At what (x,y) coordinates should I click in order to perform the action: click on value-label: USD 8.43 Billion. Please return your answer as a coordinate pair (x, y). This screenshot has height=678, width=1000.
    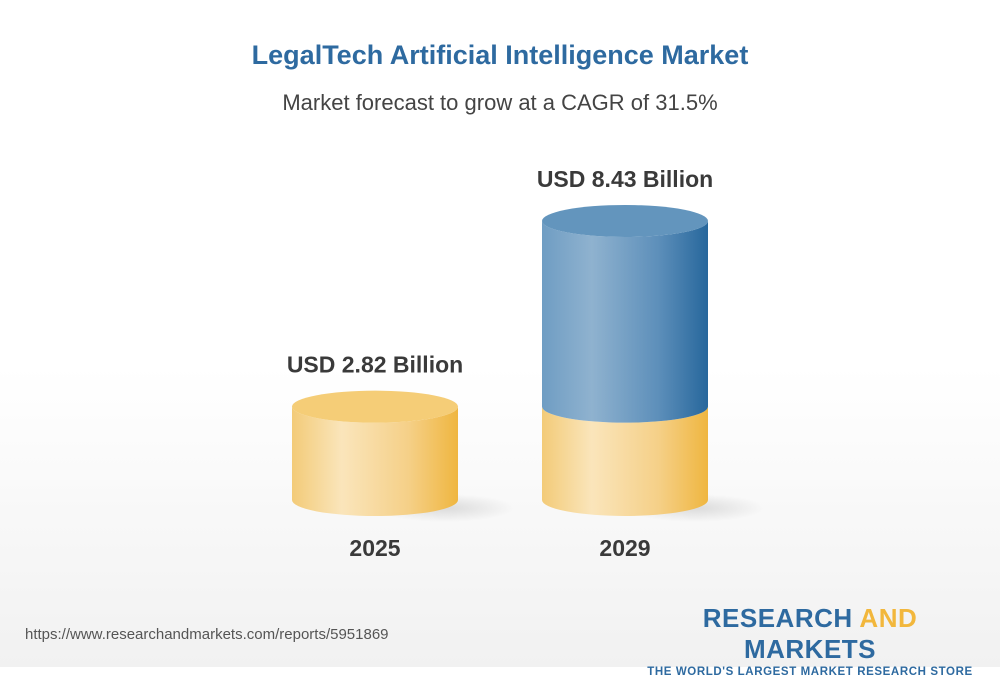
    Looking at the image, I should click on (625, 179).